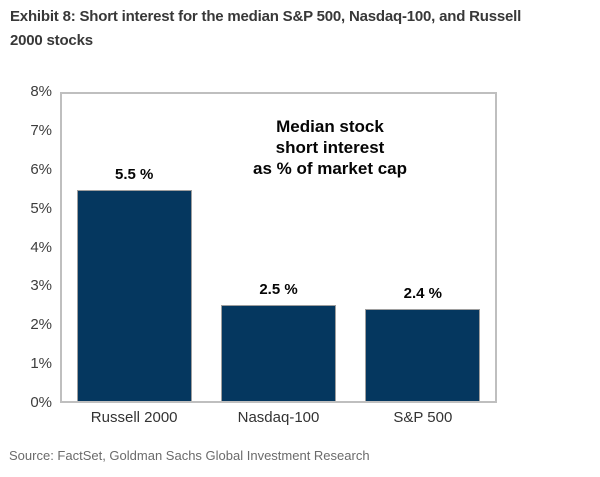 The image size is (600, 477). What do you see at coordinates (41, 130) in the screenshot?
I see `y-tick-label: 7%` at bounding box center [41, 130].